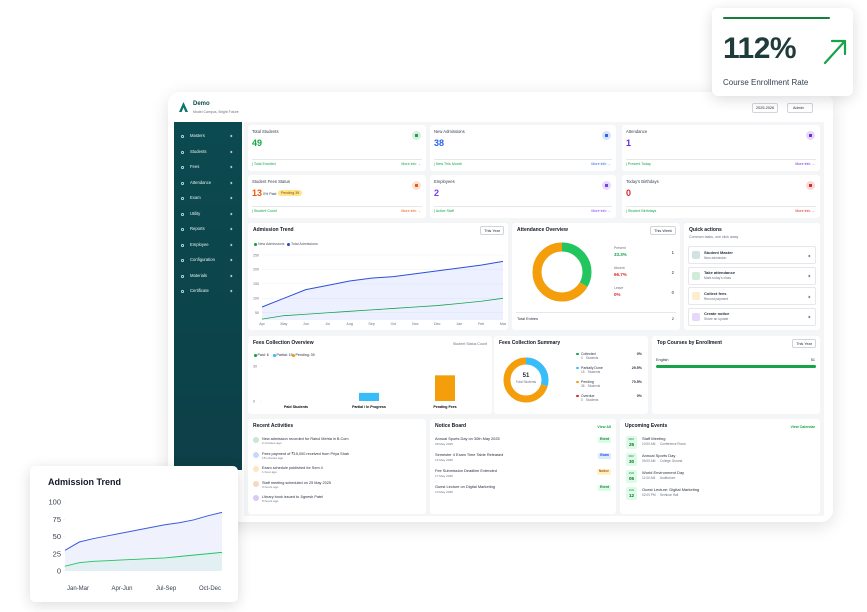 The height and width of the screenshot is (612, 867). Describe the element at coordinates (629, 143) in the screenshot. I see `stat-value: 1` at that location.